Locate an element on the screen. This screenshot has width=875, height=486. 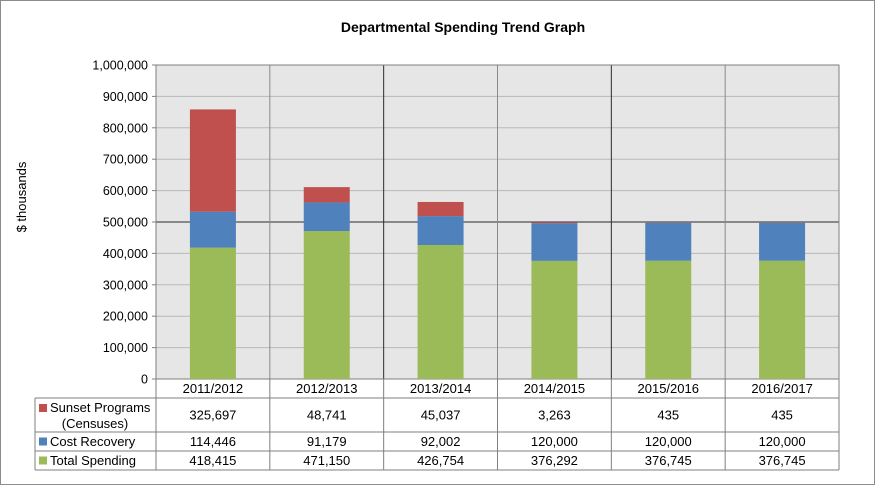
y-axis-label: $ thousands is located at coordinates (21, 196).